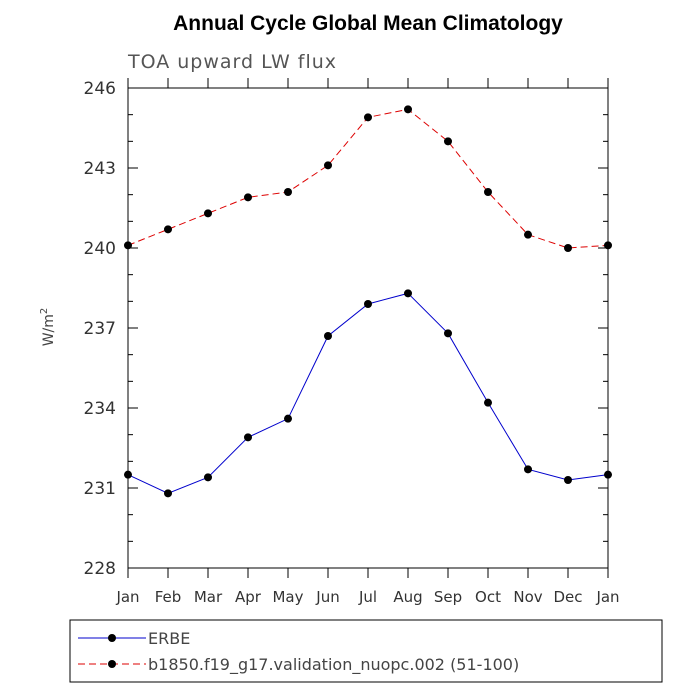 The image size is (700, 700). I want to click on chart-subtitle: TOA upward LW flux, so click(232, 62).